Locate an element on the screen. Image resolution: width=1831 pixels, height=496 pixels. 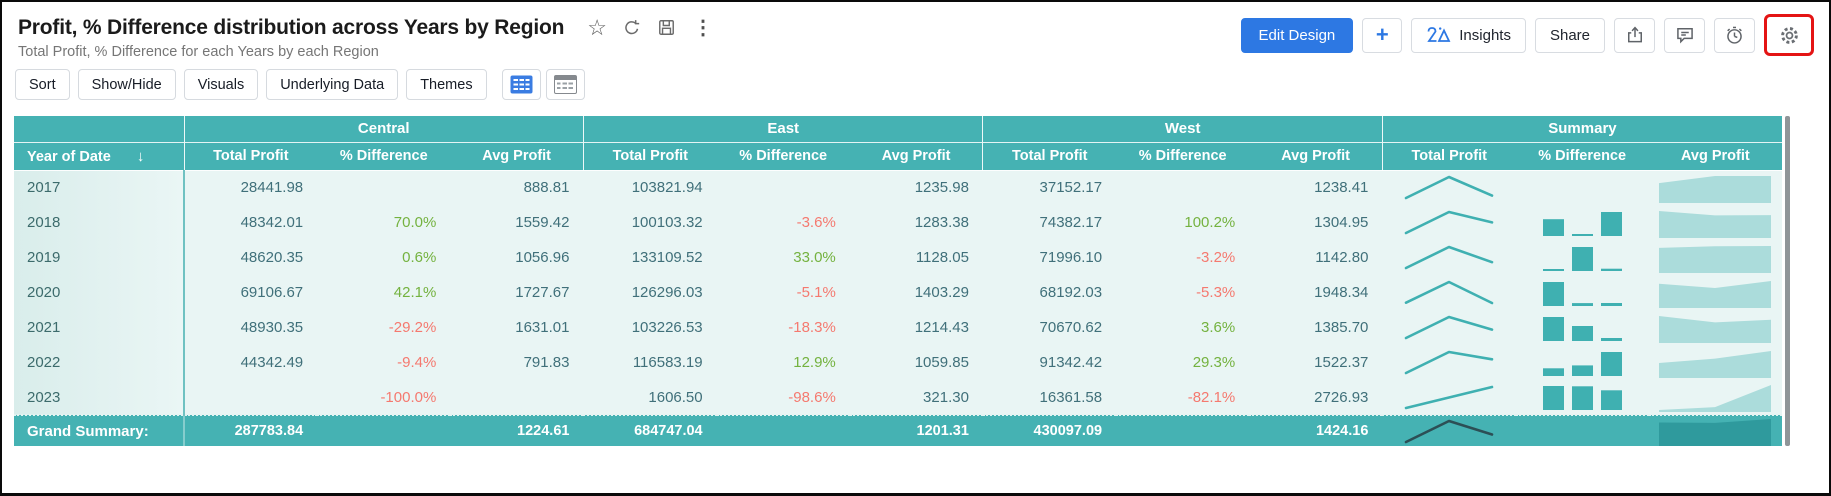
alert-button is located at coordinates (1734, 35).